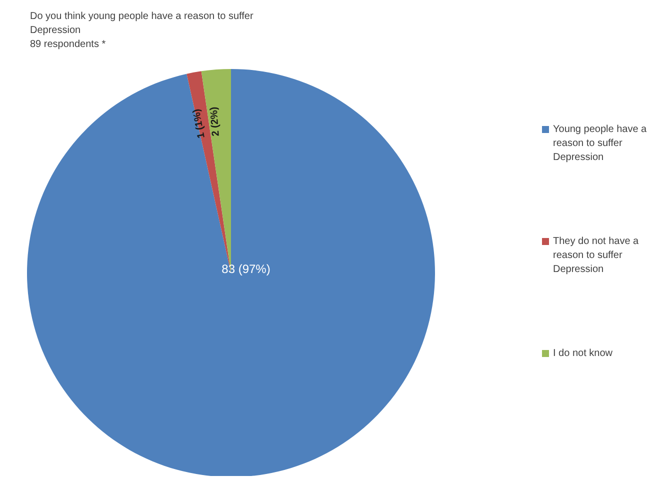  What do you see at coordinates (596, 256) in the screenshot?
I see `legend-label: They do not have a reason to suffer Depression` at bounding box center [596, 256].